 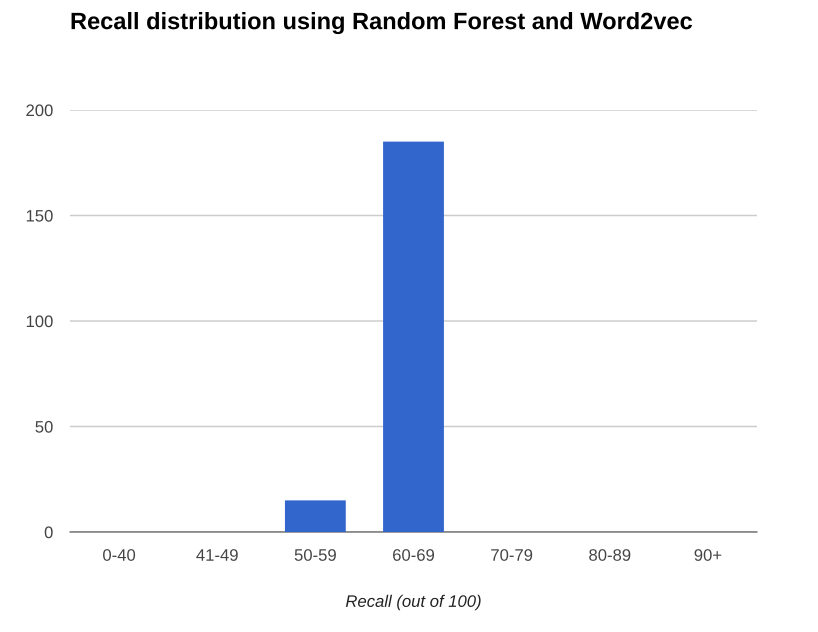 What do you see at coordinates (315, 555) in the screenshot?
I see `x-tick-label: 50-59` at bounding box center [315, 555].